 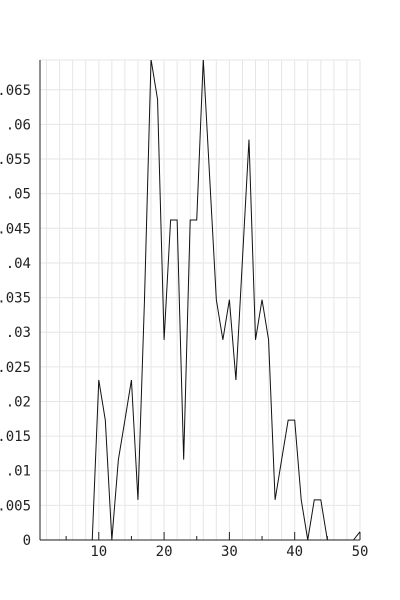 I want to click on y-tick-label: .065, so click(x=15, y=91).